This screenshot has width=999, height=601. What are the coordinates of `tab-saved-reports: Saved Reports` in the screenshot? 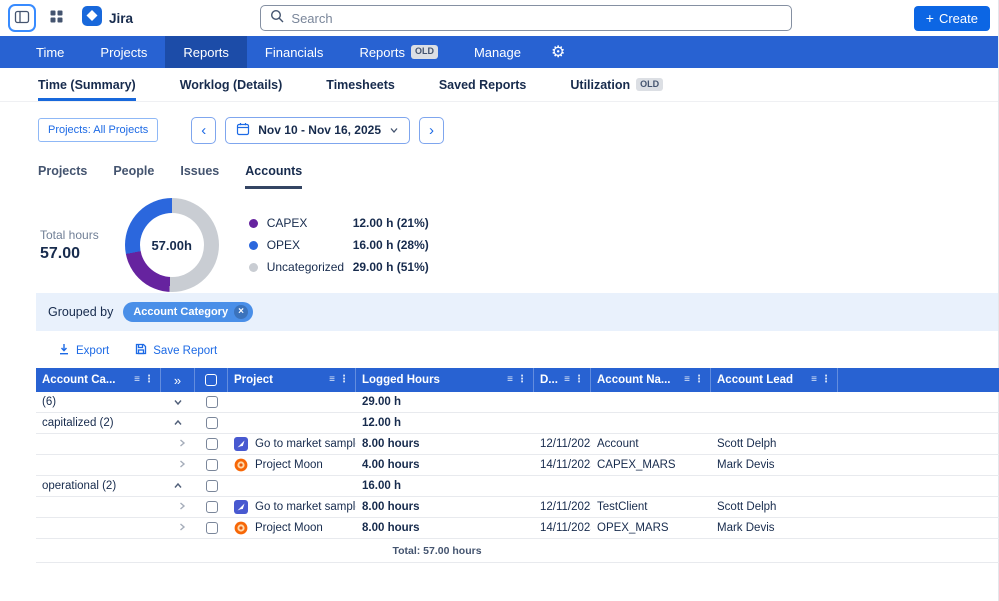 It's located at (483, 84).